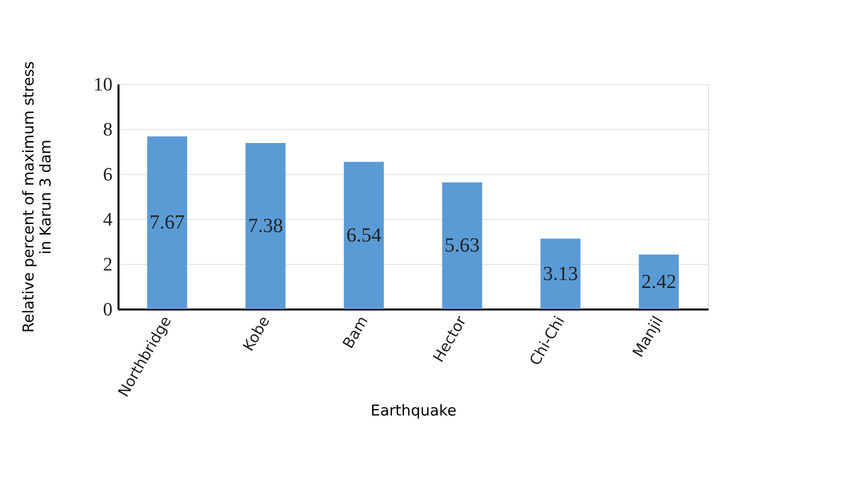  What do you see at coordinates (37, 197) in the screenshot?
I see `y-axis-title: Relative percent of maximum stress in Karun 3 dam` at bounding box center [37, 197].